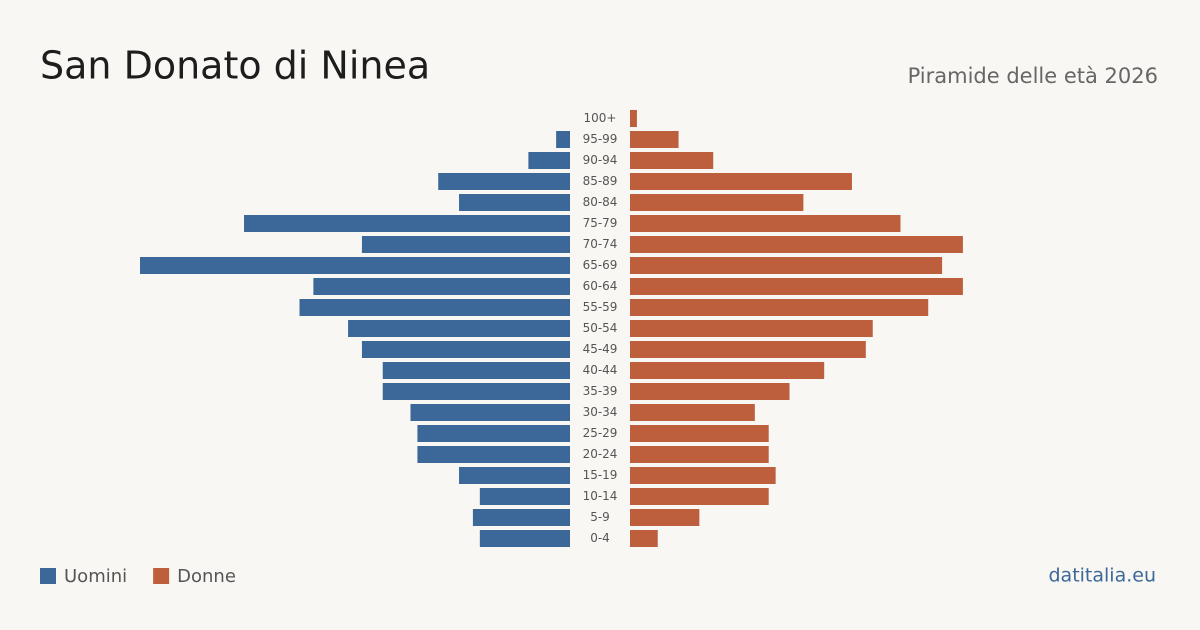  What do you see at coordinates (600, 454) in the screenshot?
I see `age-label: 20-24` at bounding box center [600, 454].